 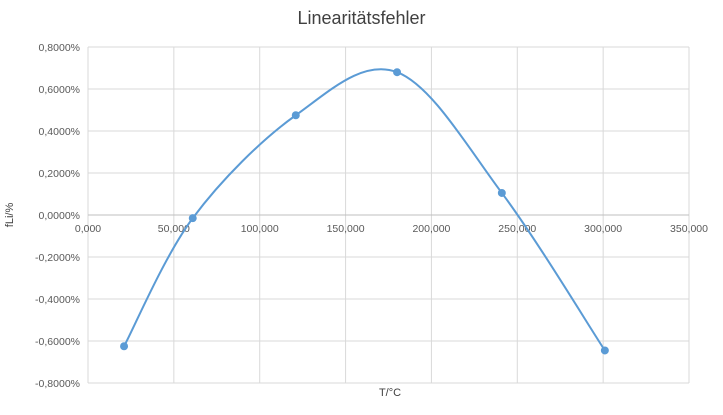 What do you see at coordinates (260, 229) in the screenshot?
I see `x-tick-label: 100,000` at bounding box center [260, 229].